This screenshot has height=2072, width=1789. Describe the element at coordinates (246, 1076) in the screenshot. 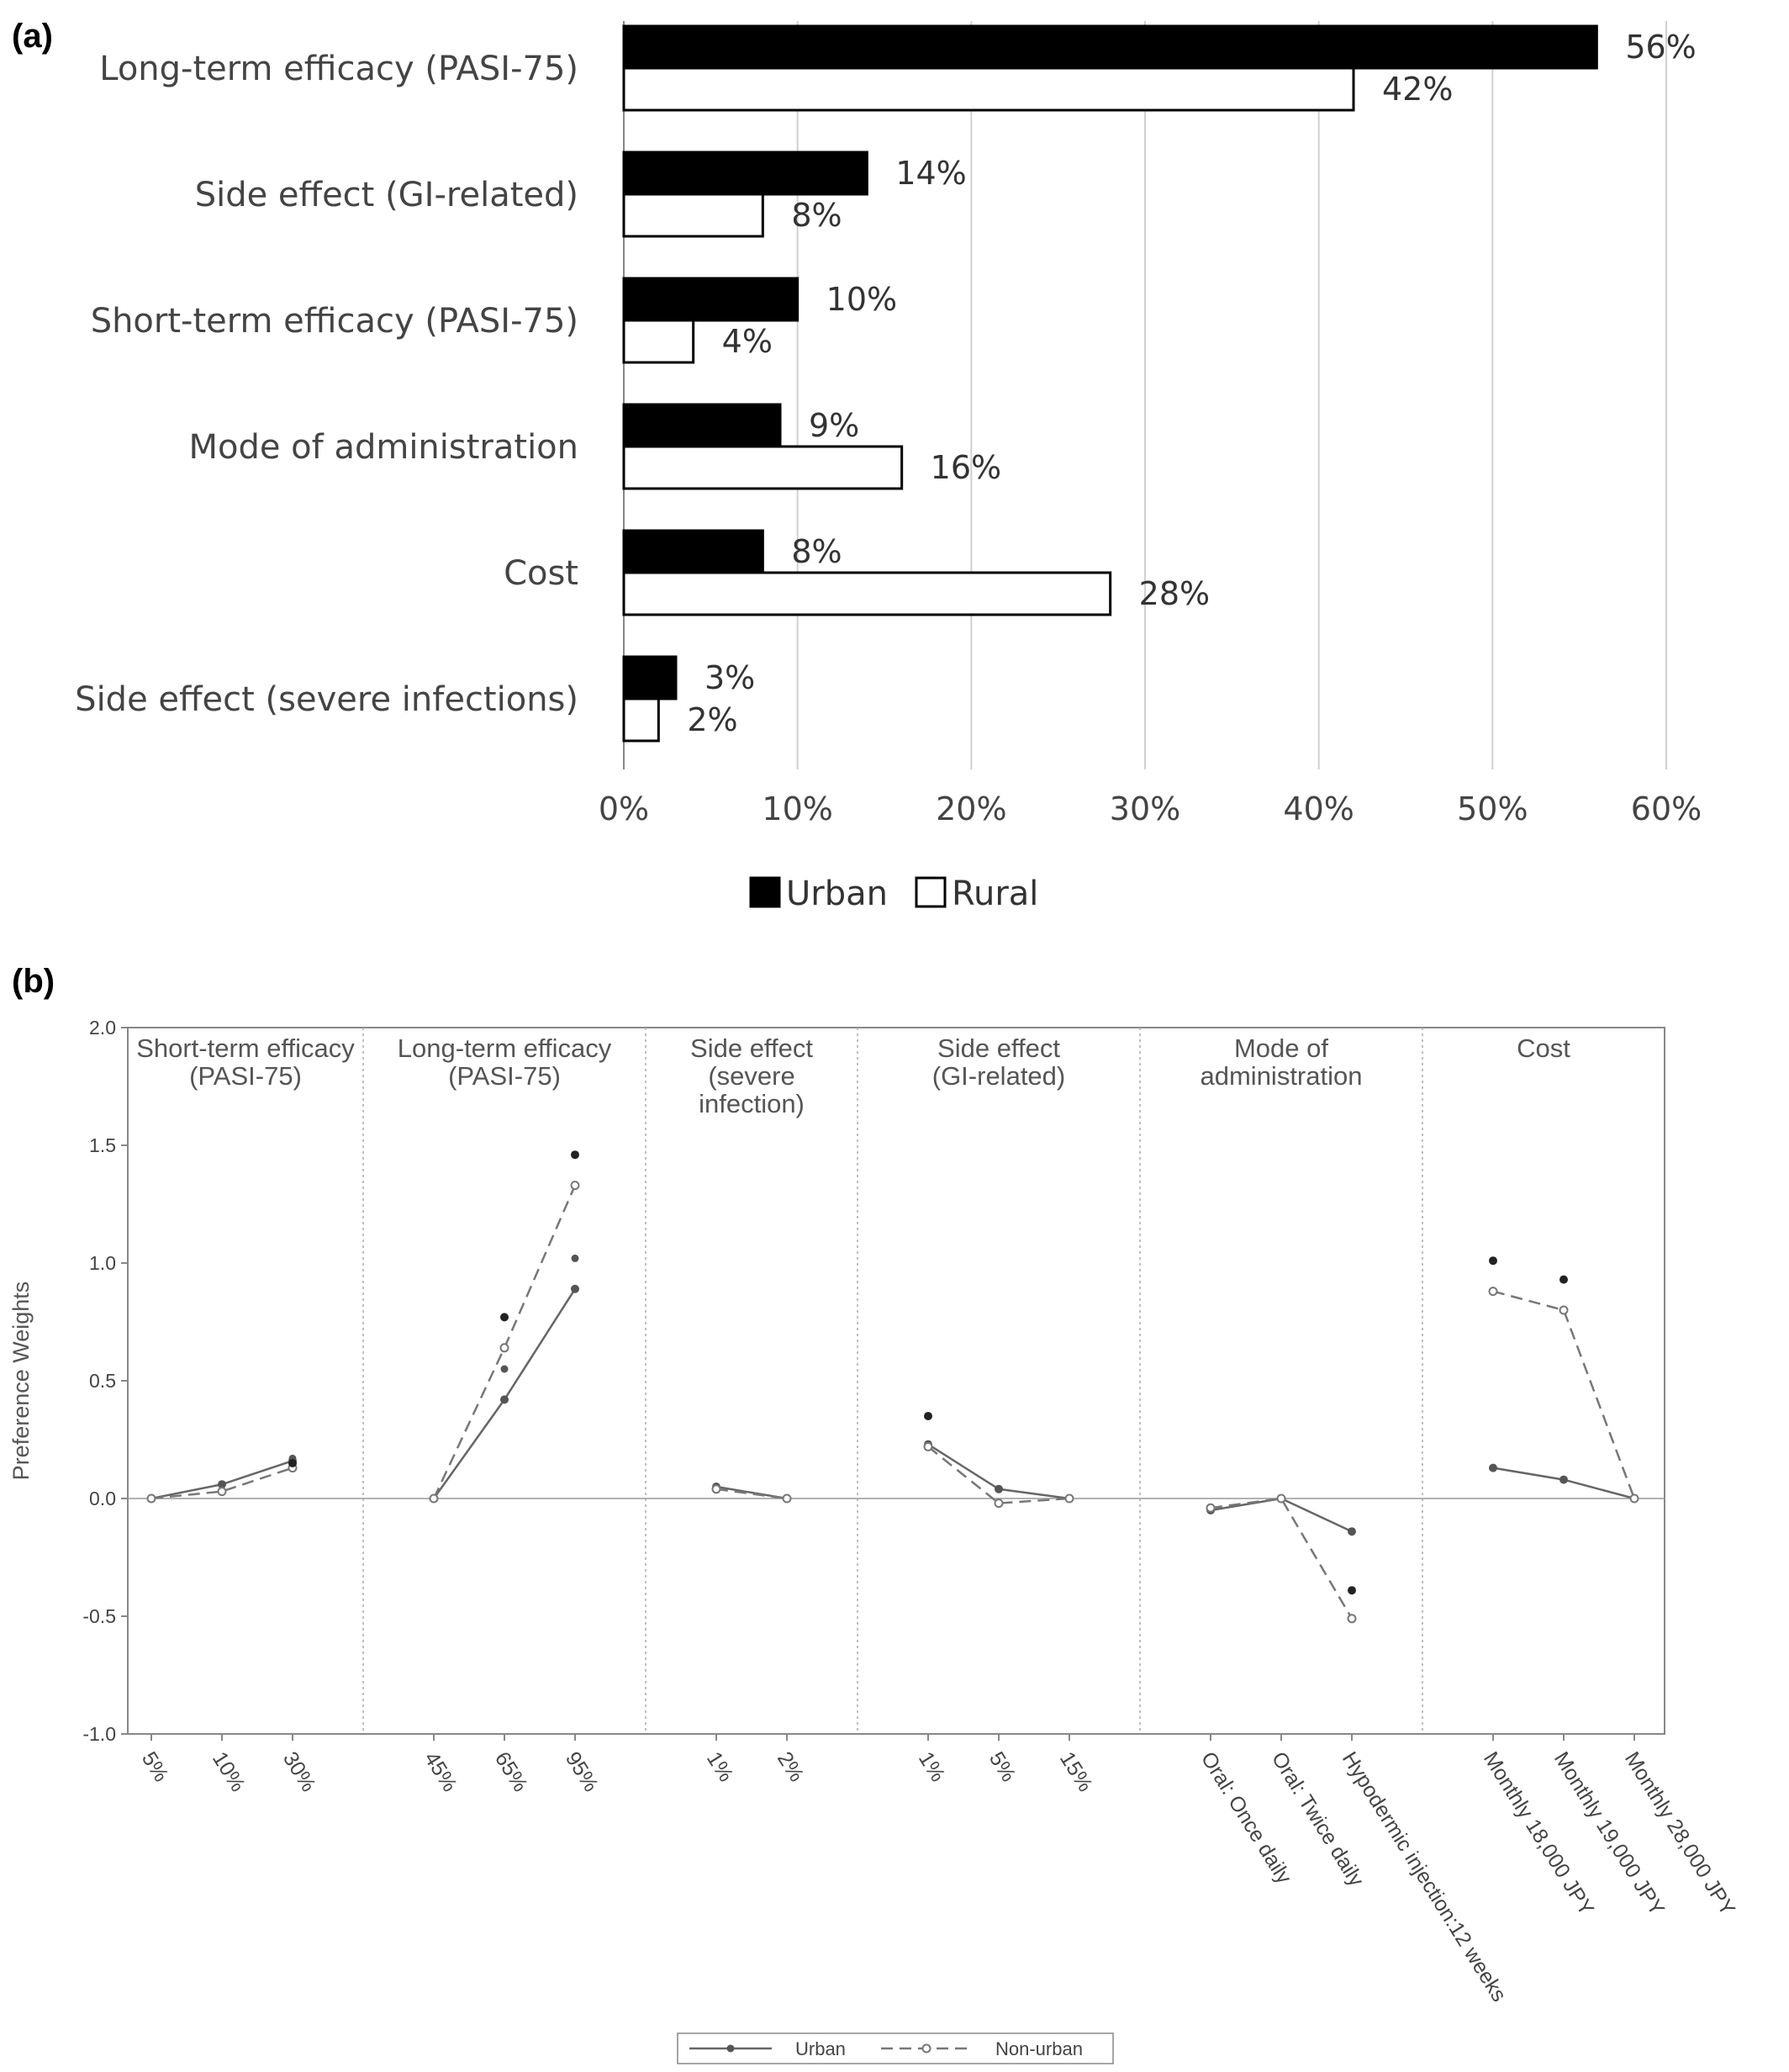

I see `section-title-short-term-efficacy-pasi-75-line-2: (PASI-75)` at that location.